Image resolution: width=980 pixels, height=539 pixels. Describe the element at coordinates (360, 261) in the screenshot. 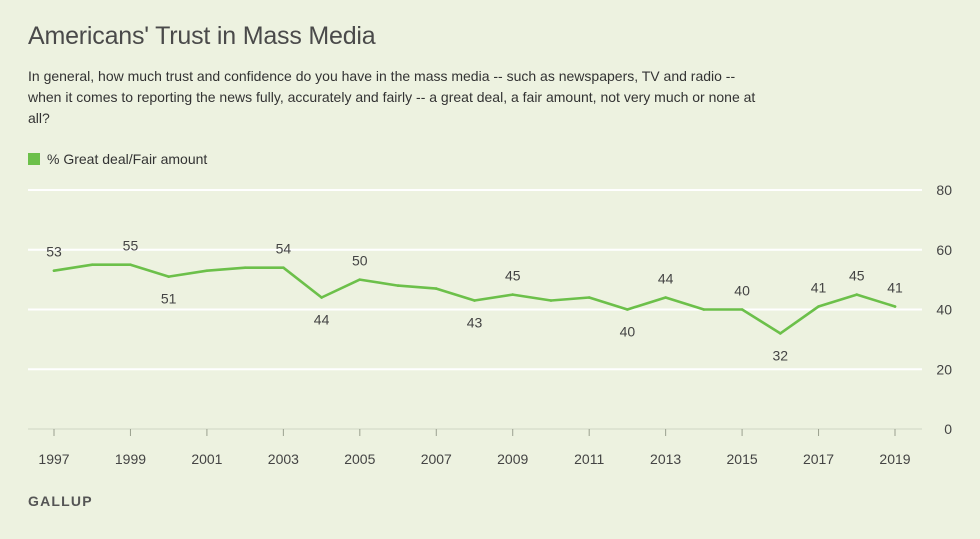

I see `data-label: 50` at that location.